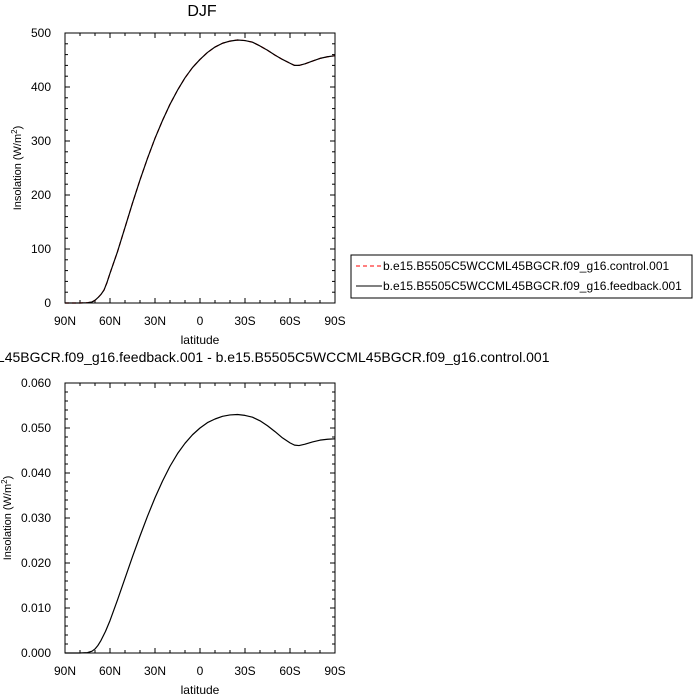 The image size is (700, 700). Describe the element at coordinates (36, 518) in the screenshot. I see `bottom-y-tick-label: 0.030` at that location.